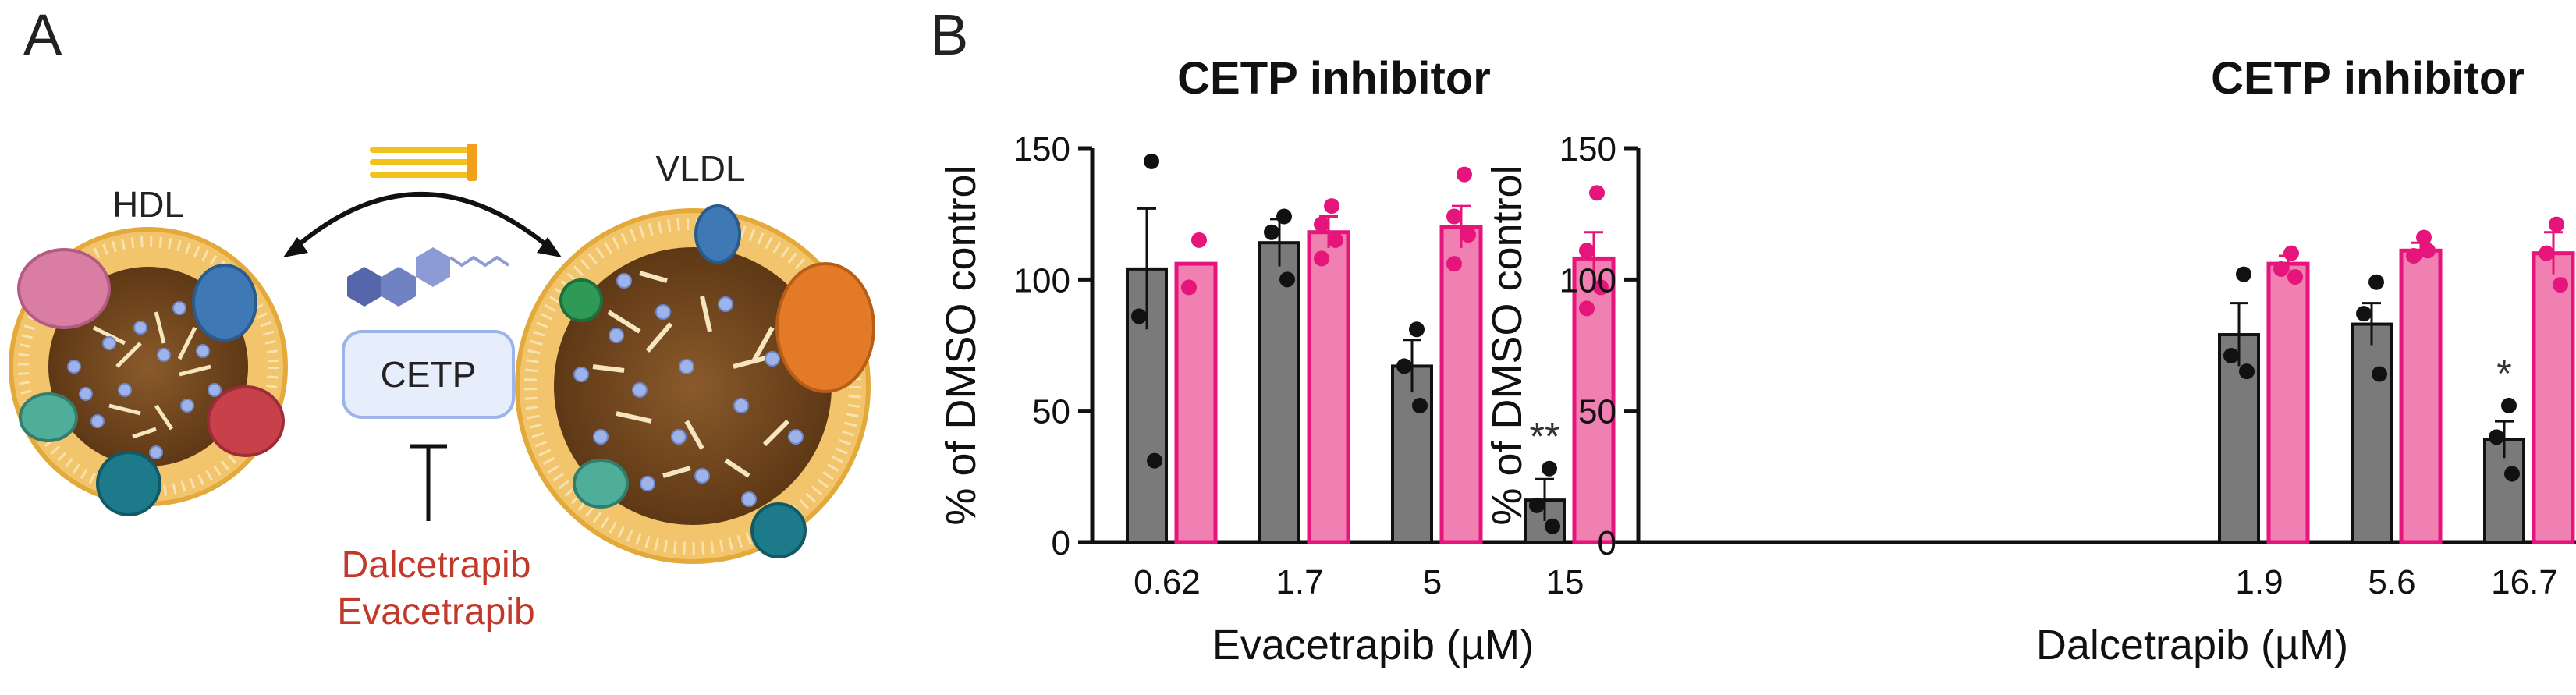 Image resolution: width=2576 pixels, height=695 pixels. I want to click on x-tick-label: 5, so click(1432, 582).